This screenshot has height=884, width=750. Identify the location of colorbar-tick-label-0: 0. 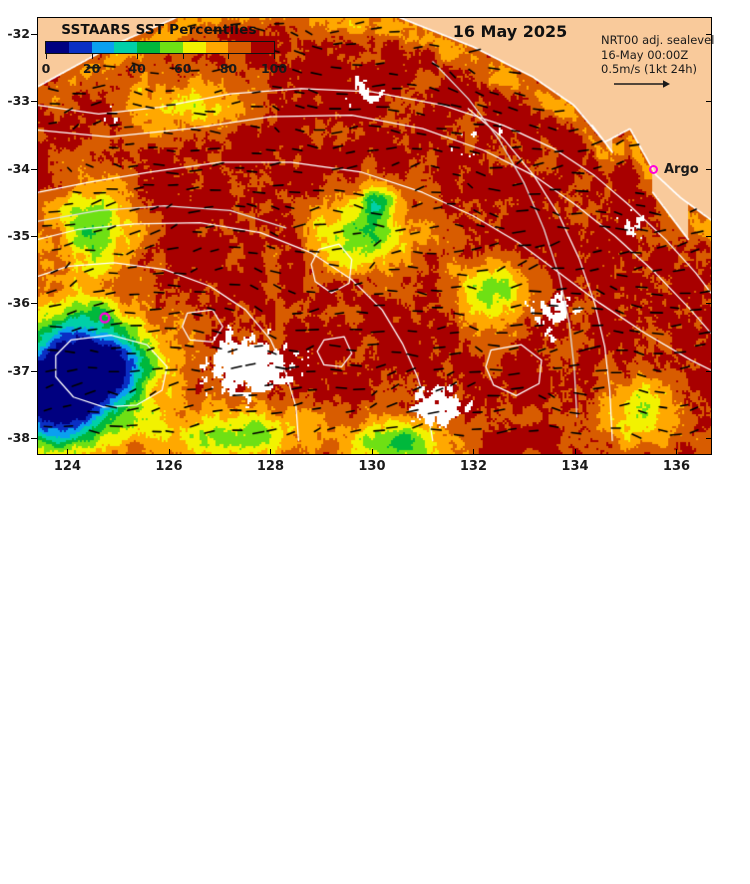
(46, 68).